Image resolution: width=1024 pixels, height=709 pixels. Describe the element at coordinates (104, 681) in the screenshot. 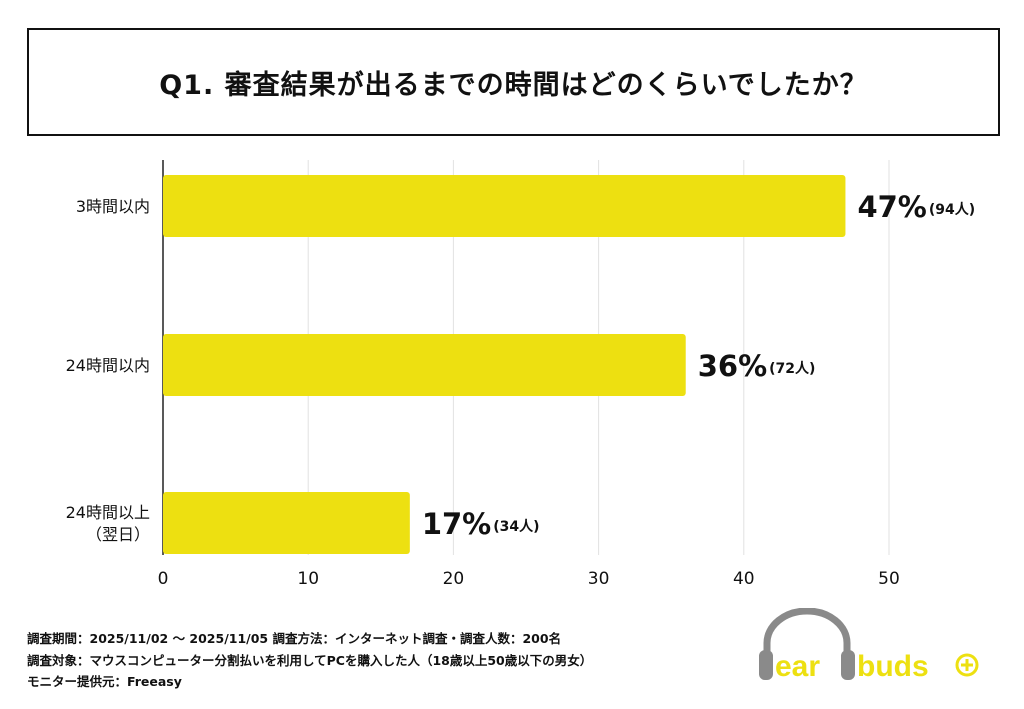

I see `footer-monitor-source: モニター提供元：Freeasy` at that location.